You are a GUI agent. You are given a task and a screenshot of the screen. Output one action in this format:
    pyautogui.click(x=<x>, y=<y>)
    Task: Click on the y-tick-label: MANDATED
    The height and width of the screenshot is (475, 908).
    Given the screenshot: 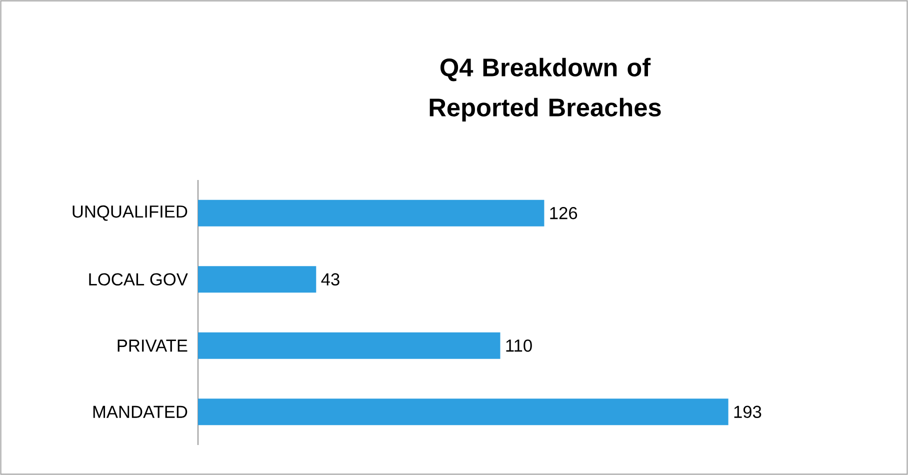 What is the action you would take?
    pyautogui.click(x=140, y=412)
    